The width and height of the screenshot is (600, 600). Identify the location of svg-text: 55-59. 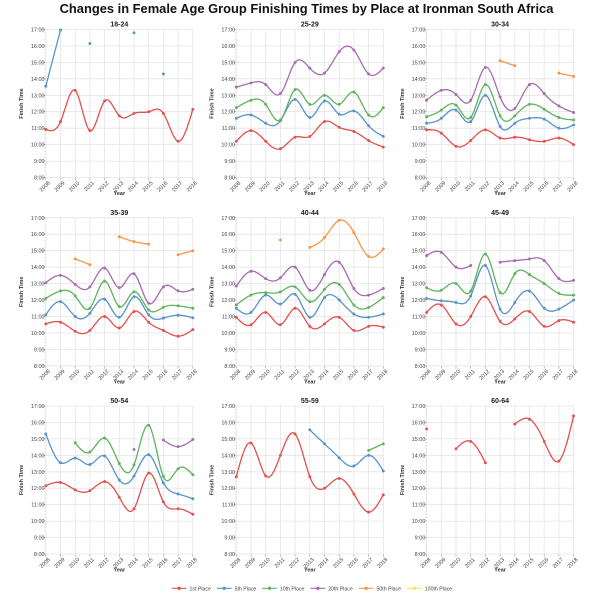
(310, 401).